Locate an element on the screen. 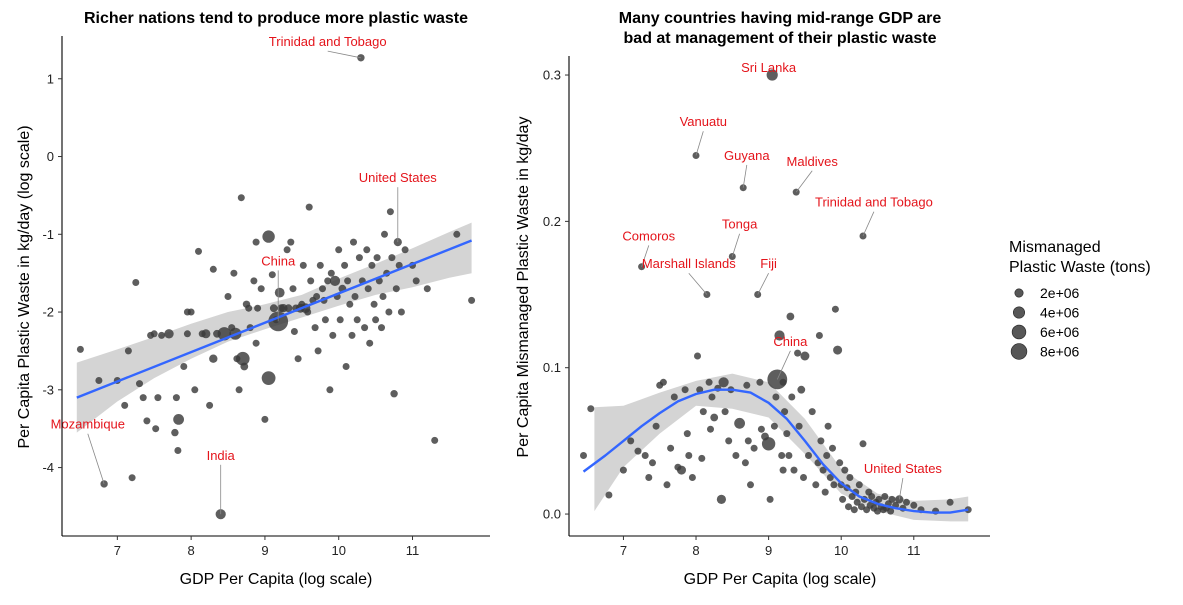 The width and height of the screenshot is (1183, 605). left-trend-line is located at coordinates (274, 319).